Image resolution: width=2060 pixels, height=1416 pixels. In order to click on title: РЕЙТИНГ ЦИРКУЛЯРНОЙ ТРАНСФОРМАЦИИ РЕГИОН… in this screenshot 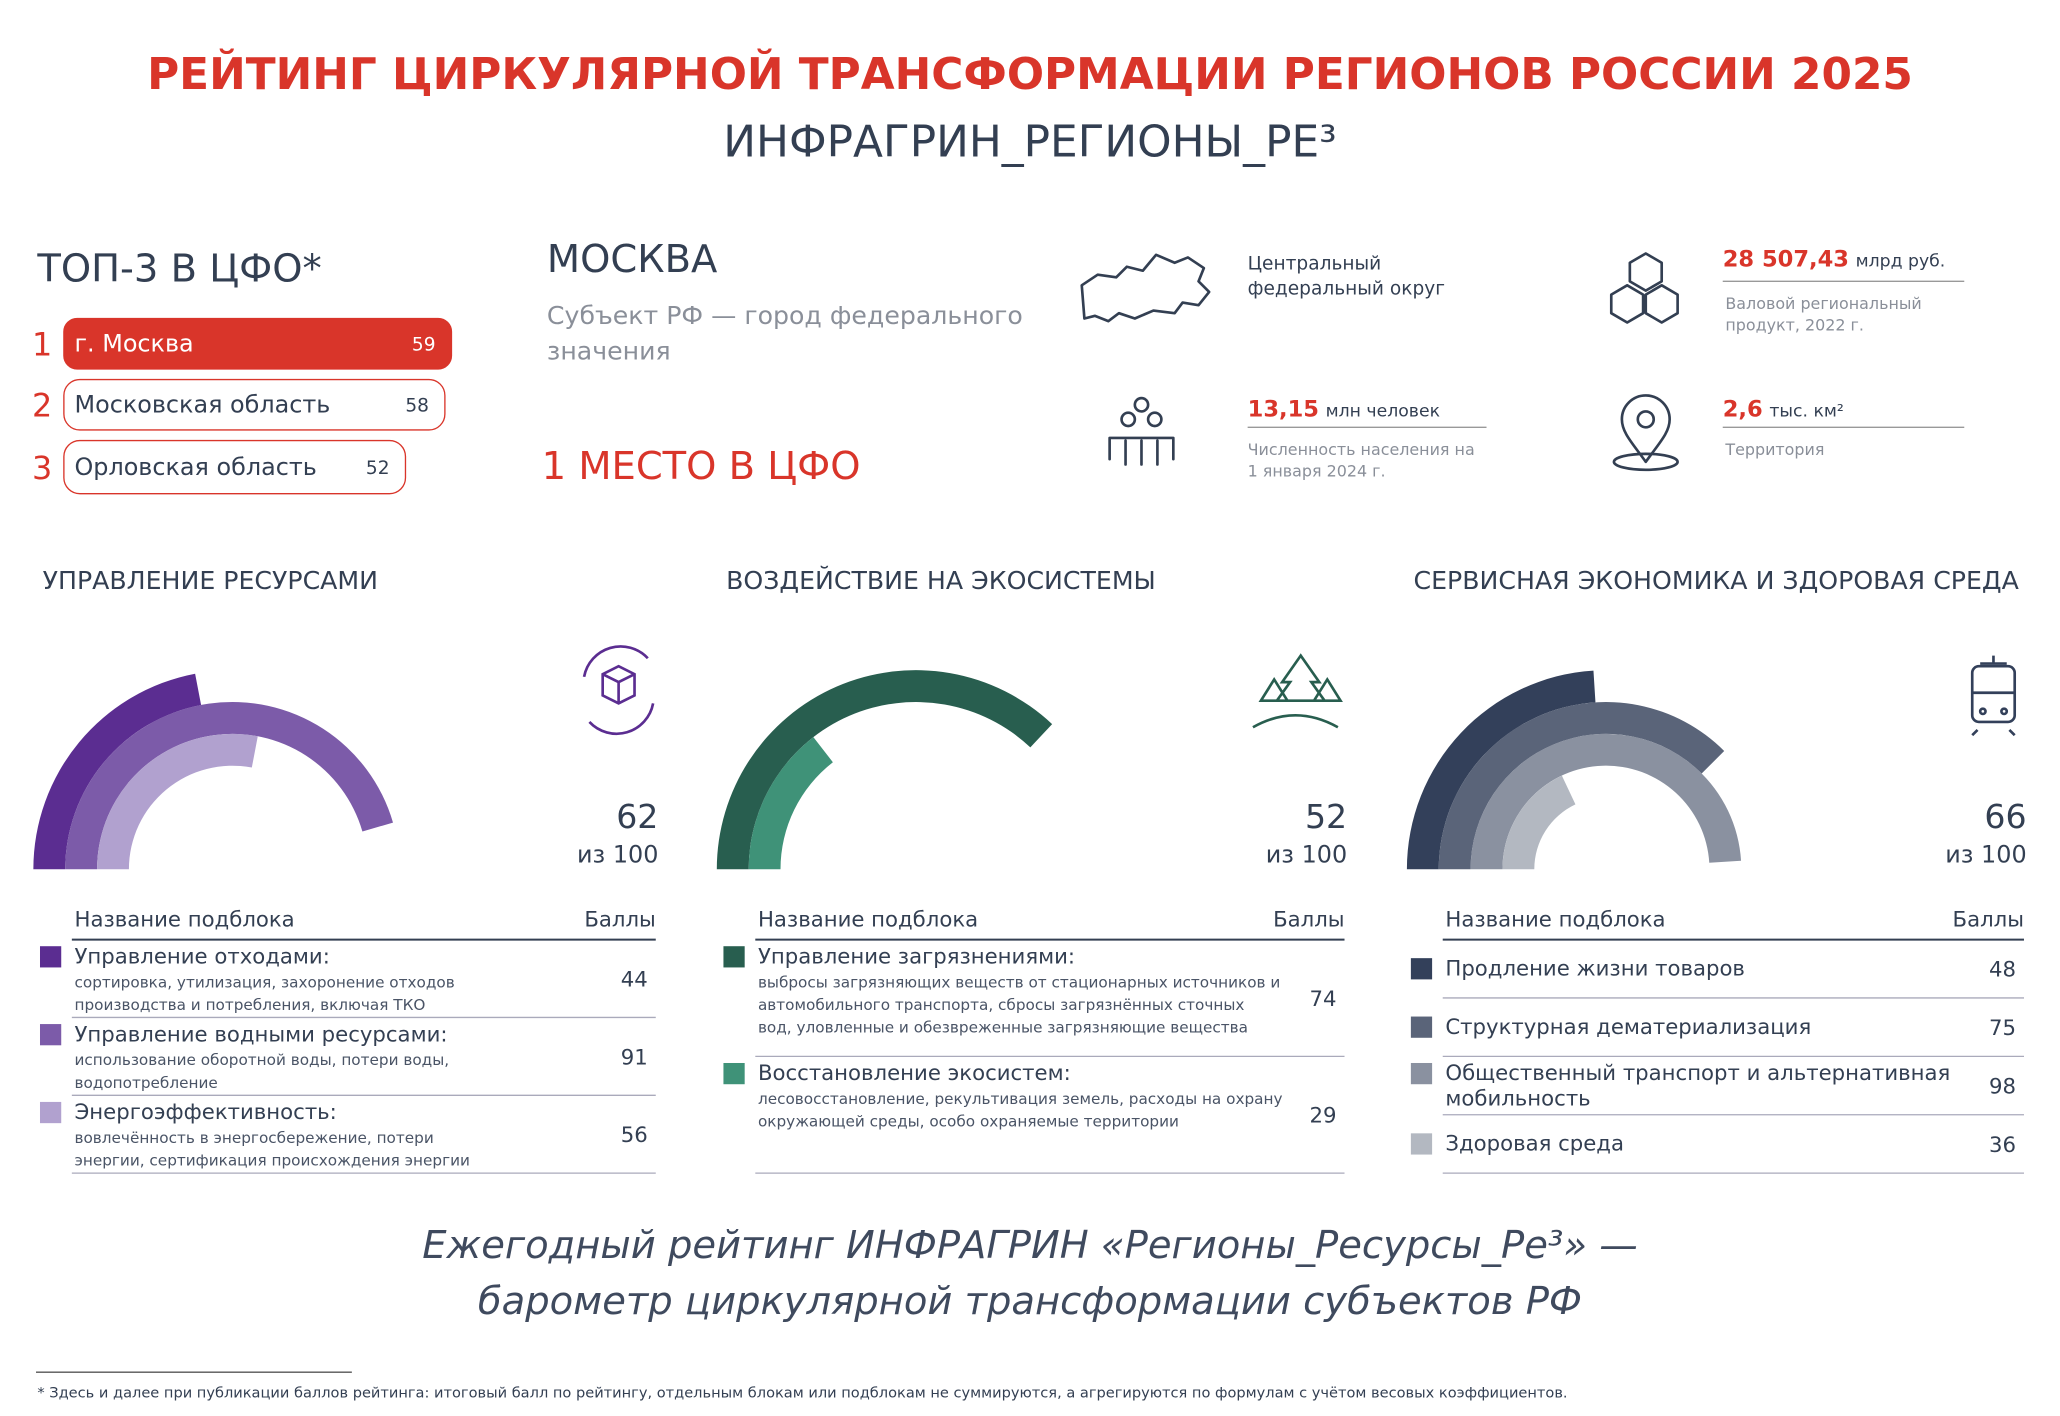, I will do `click(1030, 73)`.